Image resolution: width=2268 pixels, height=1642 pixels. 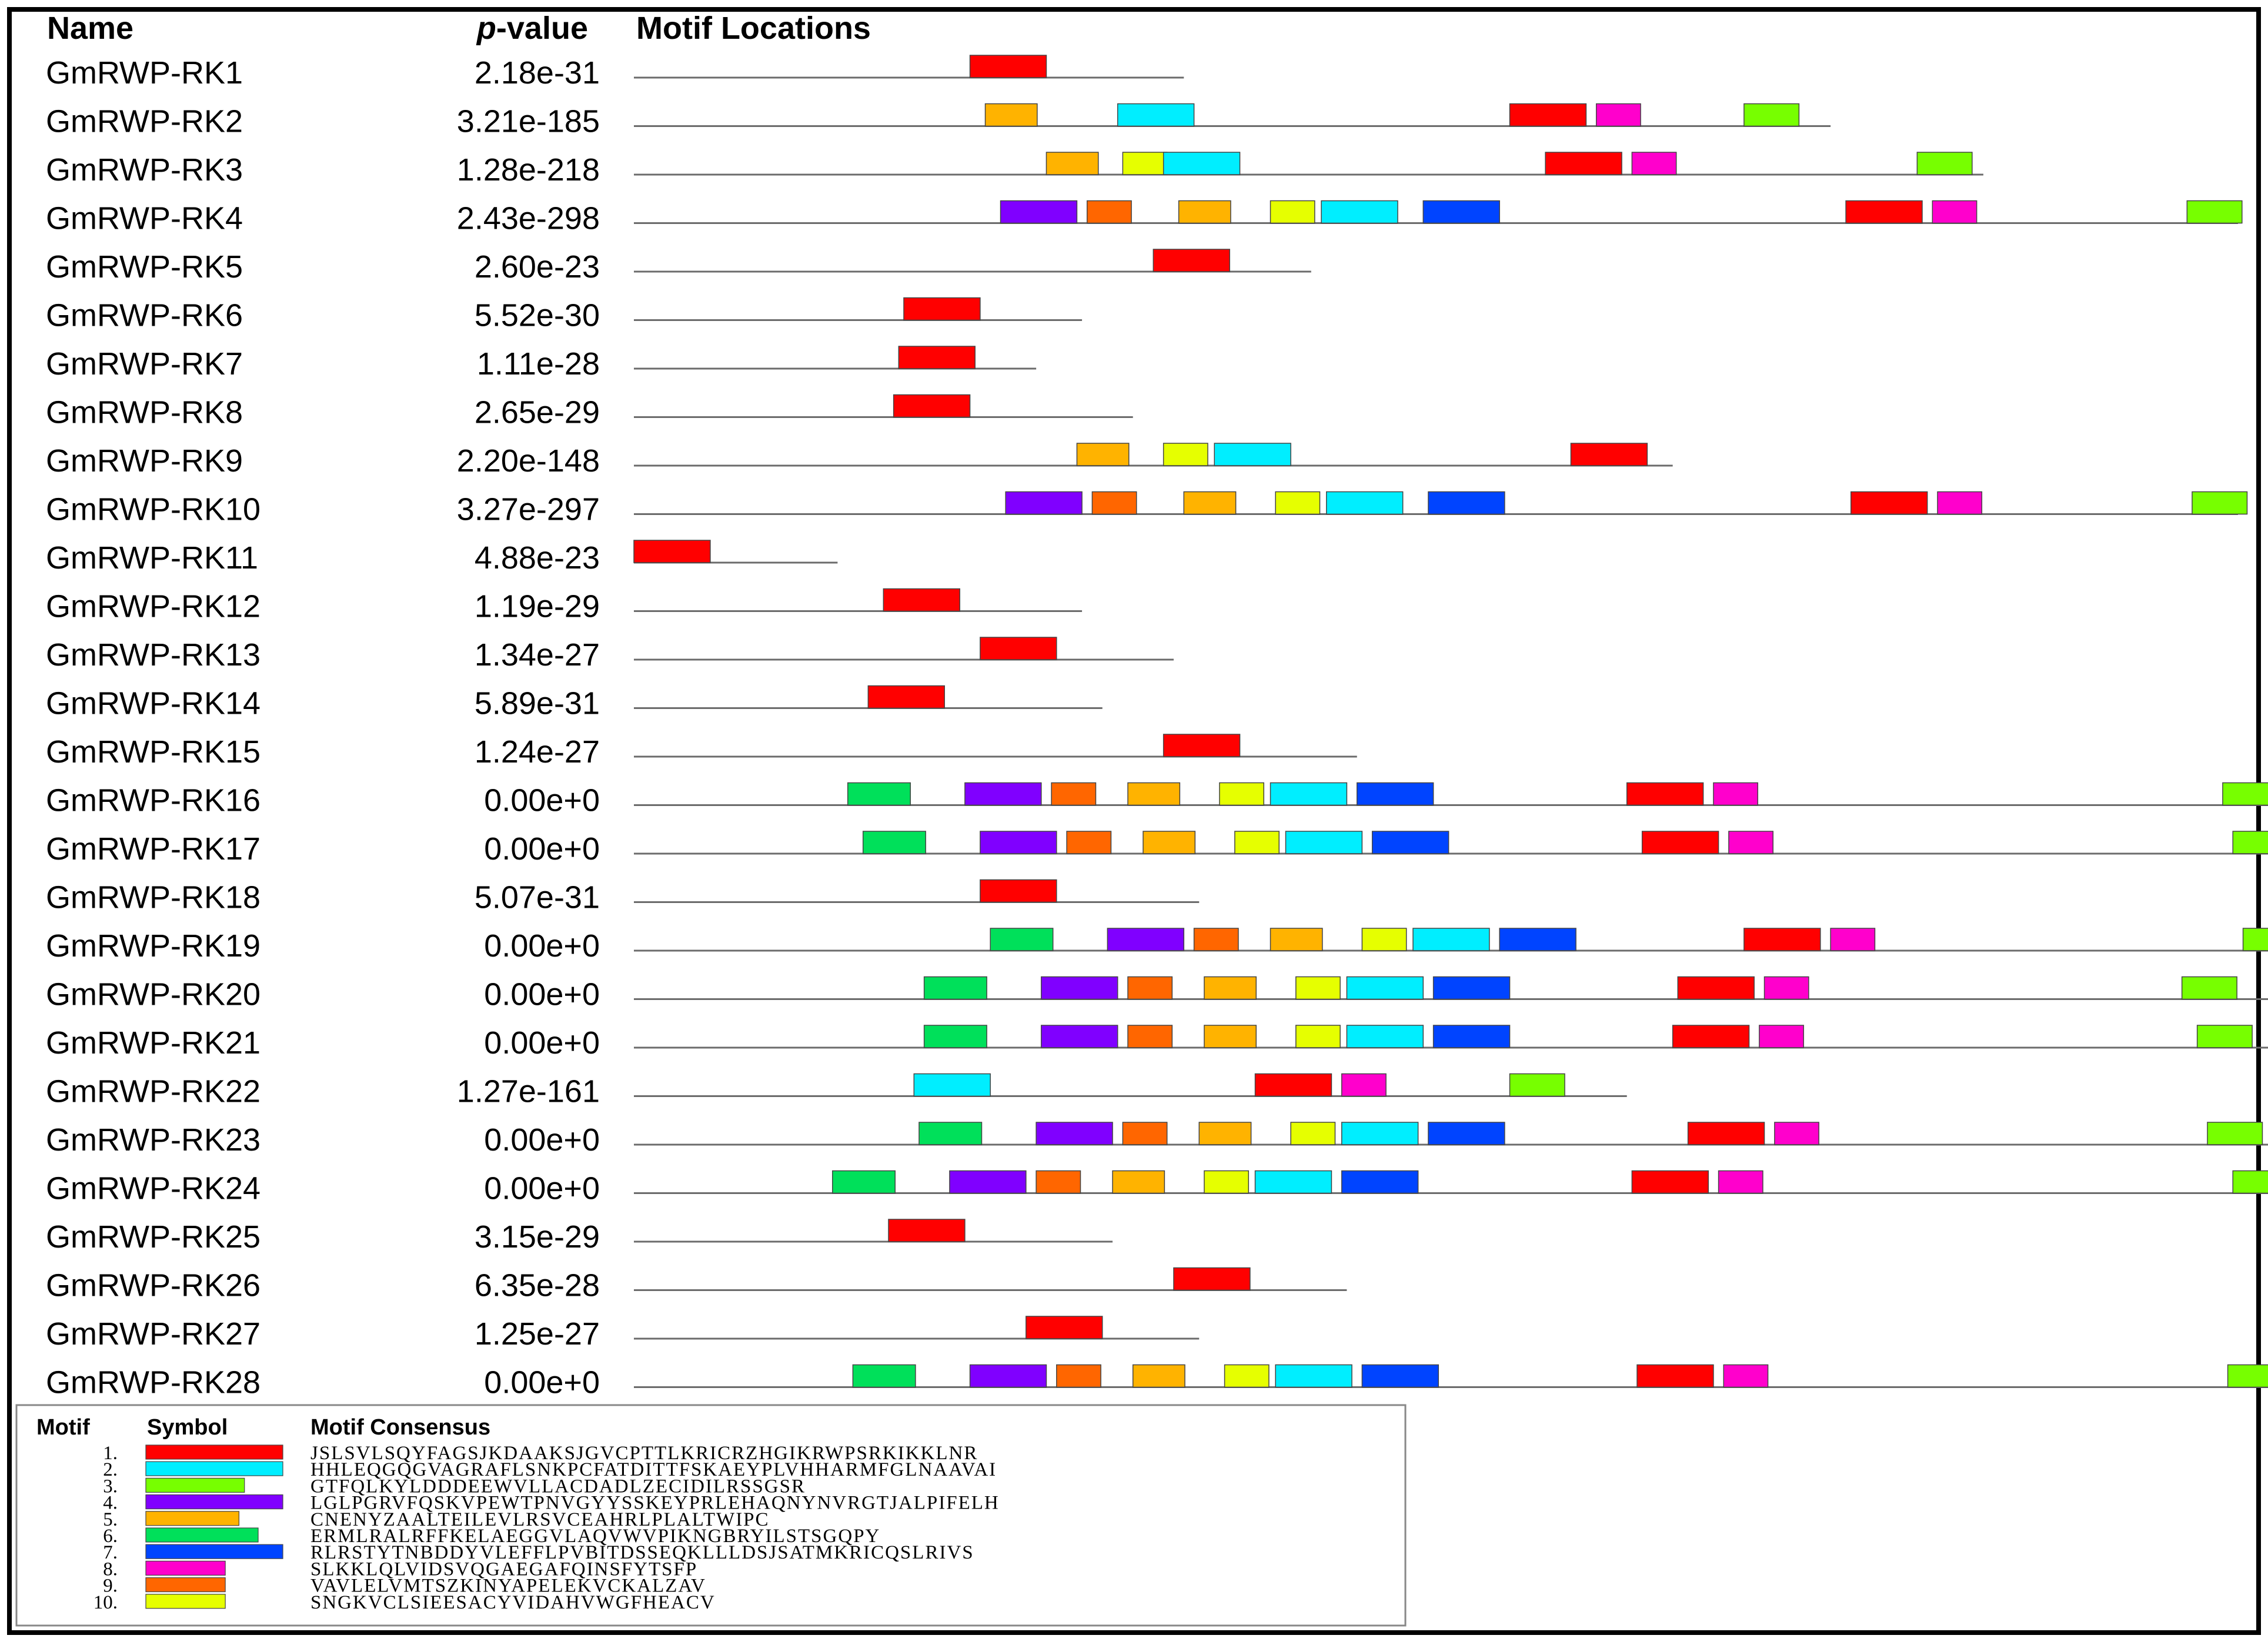 What do you see at coordinates (564, 606) in the screenshot?
I see `sequence-row: GmRWP-RK12 1.19e-29` at bounding box center [564, 606].